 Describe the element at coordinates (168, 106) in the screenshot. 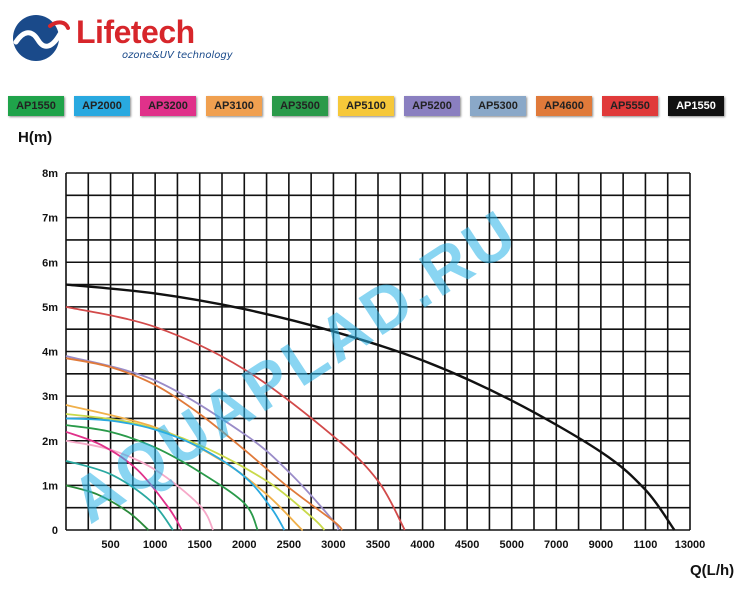

I see `legend-item: AP3200` at that location.